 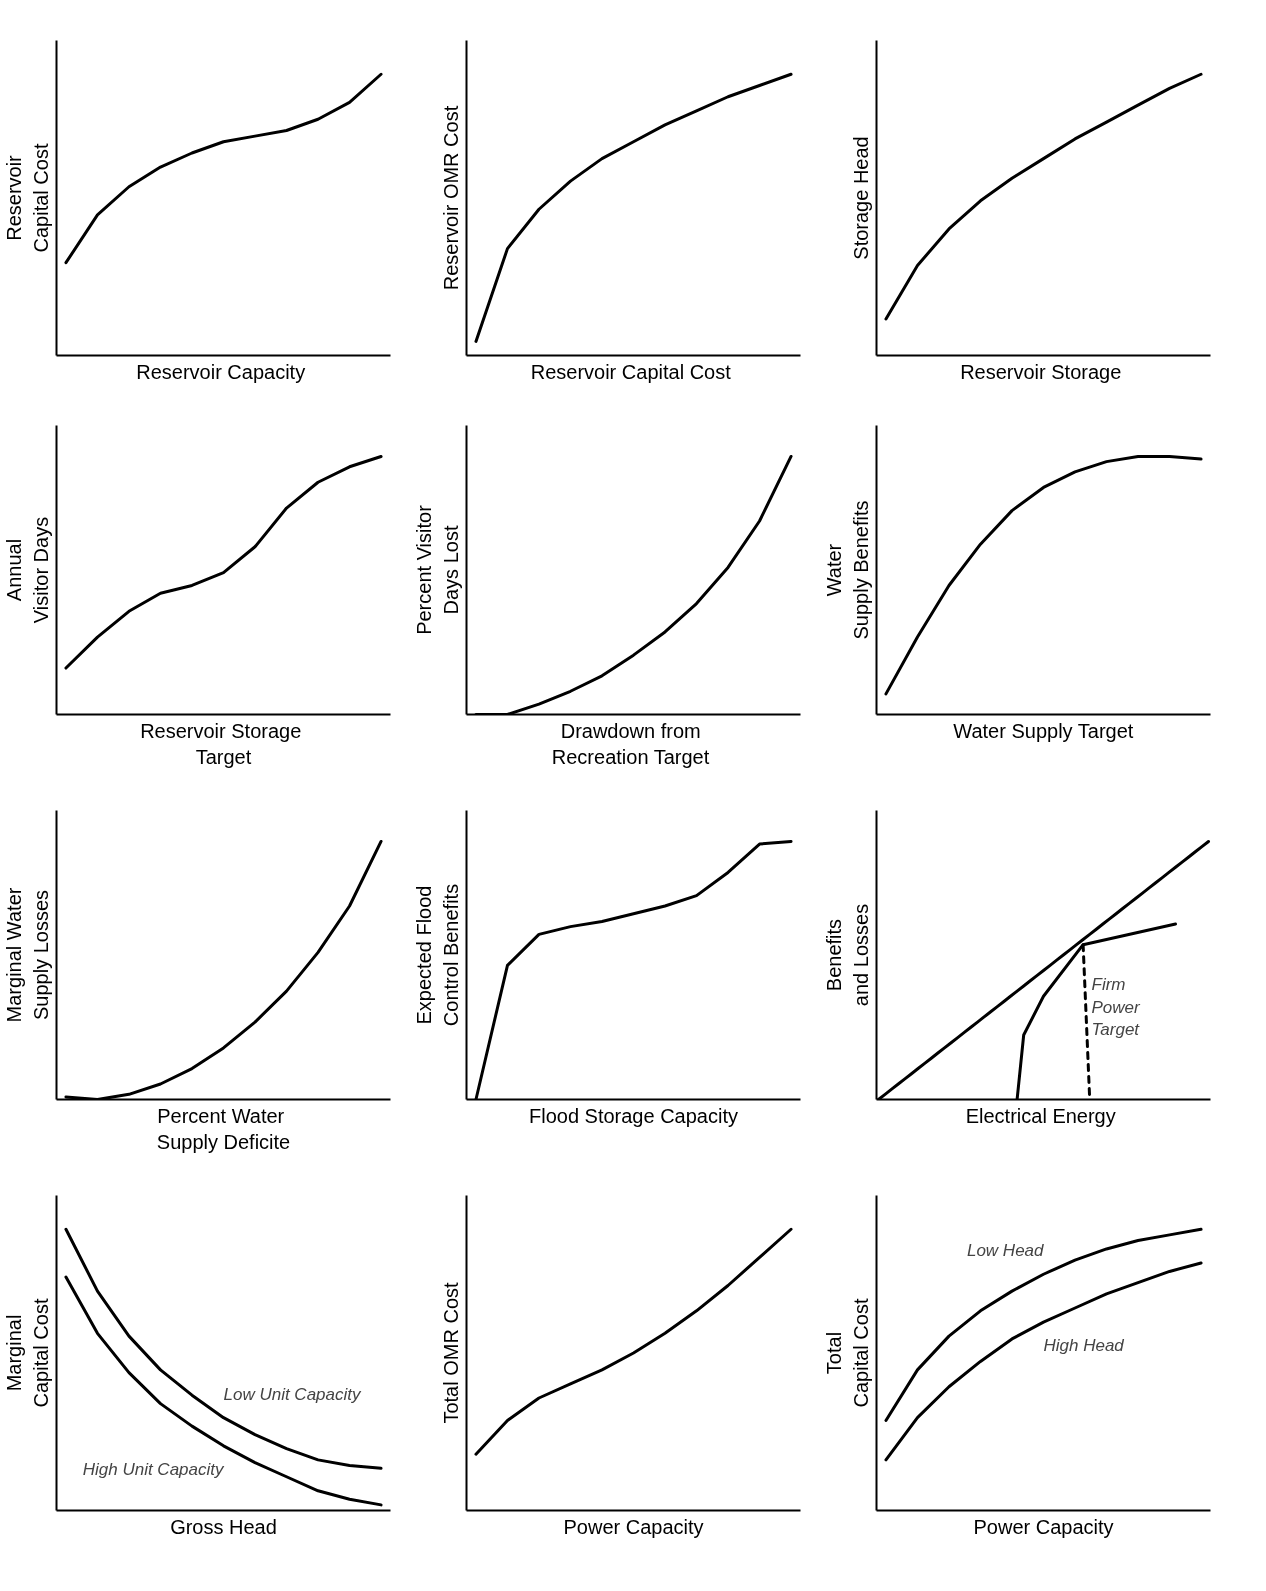 What do you see at coordinates (847, 570) in the screenshot?
I see `y-axis-title: Water Supply Benefits` at bounding box center [847, 570].